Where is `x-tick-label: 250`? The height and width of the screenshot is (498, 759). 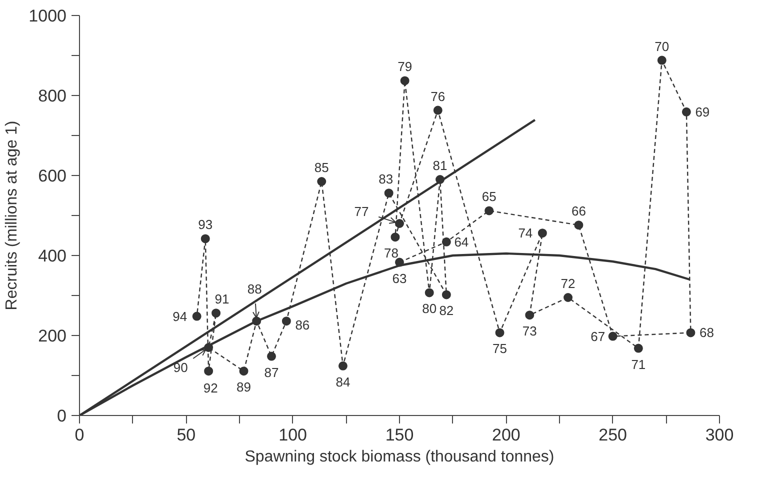 x-tick-label: 250 is located at coordinates (613, 435).